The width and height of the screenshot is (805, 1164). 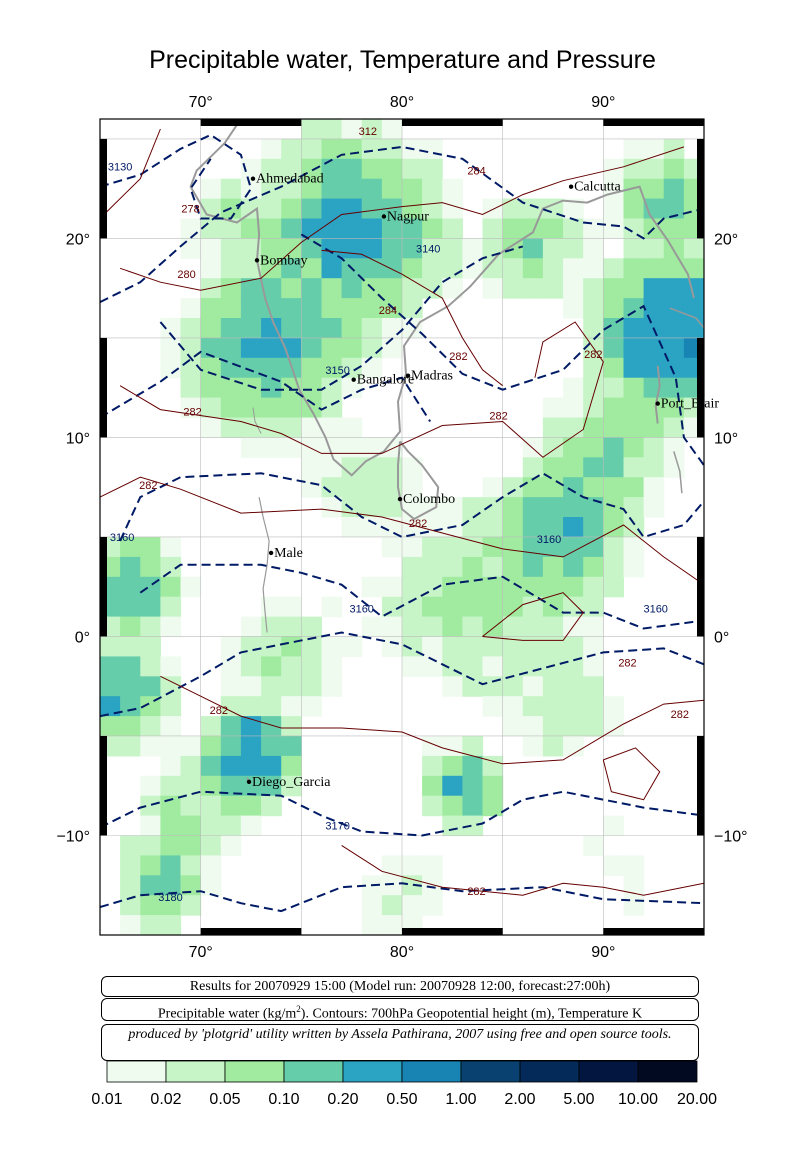 What do you see at coordinates (631, 774) in the screenshot?
I see `temperature-contour` at bounding box center [631, 774].